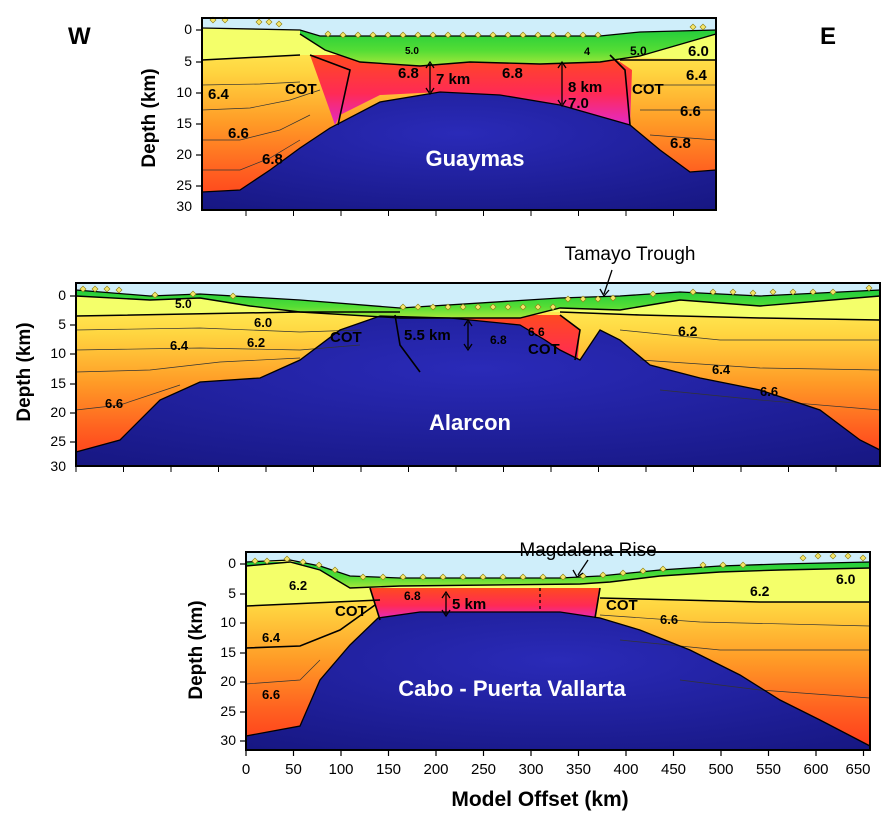 The width and height of the screenshot is (888, 818). Describe the element at coordinates (470, 422) in the screenshot. I see `panel-title: Alarcon` at that location.